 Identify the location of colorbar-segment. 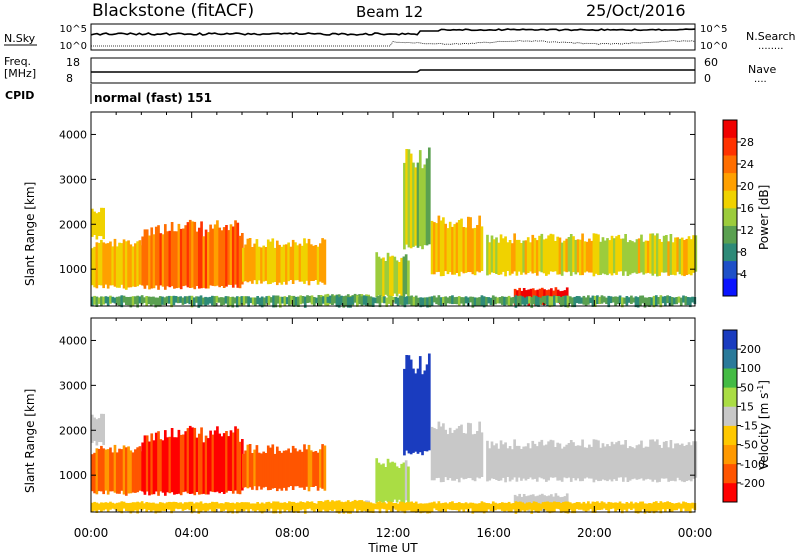
(730, 164).